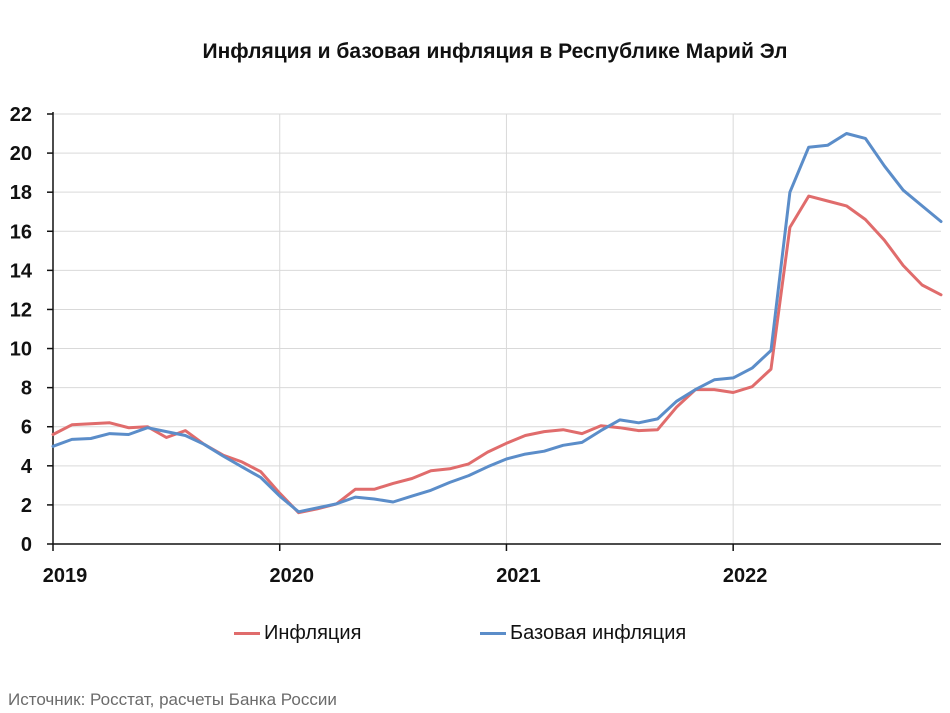  Describe the element at coordinates (247, 633) in the screenshot. I see `legend-swatch-inflation` at that location.